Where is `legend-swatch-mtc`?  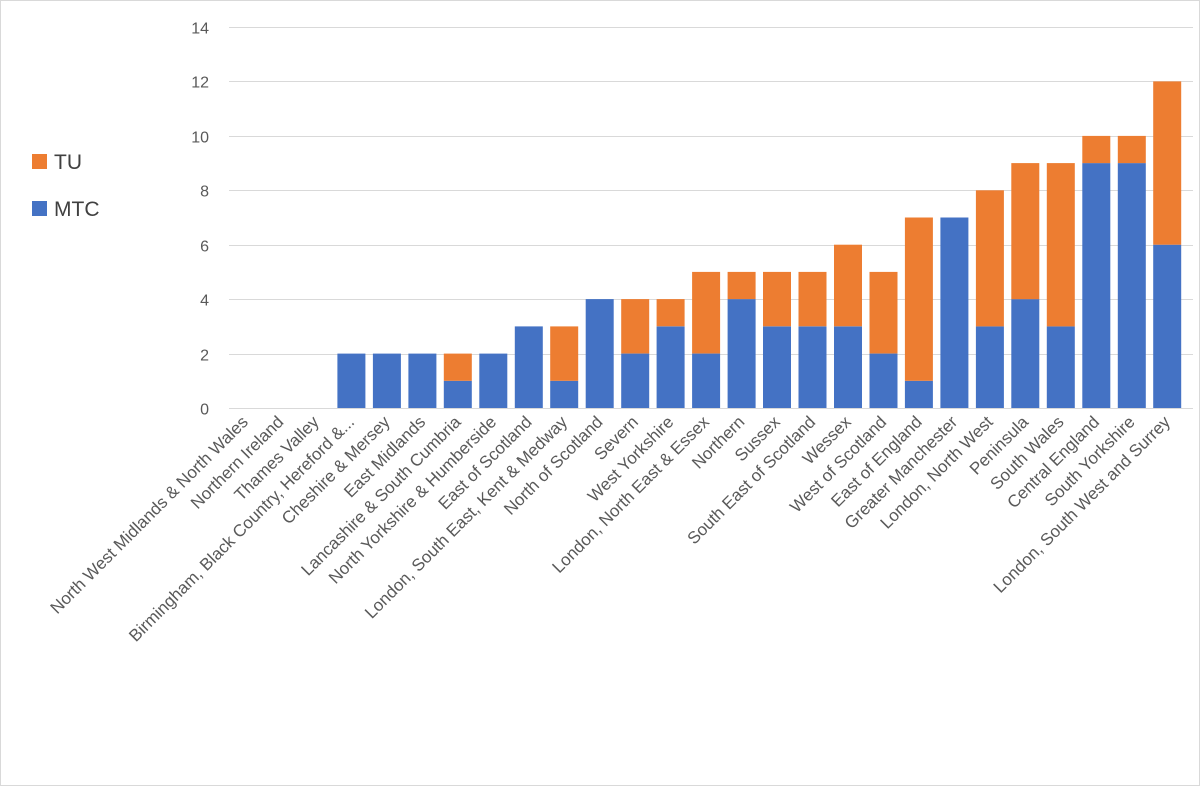
legend-swatch-mtc is located at coordinates (39, 208).